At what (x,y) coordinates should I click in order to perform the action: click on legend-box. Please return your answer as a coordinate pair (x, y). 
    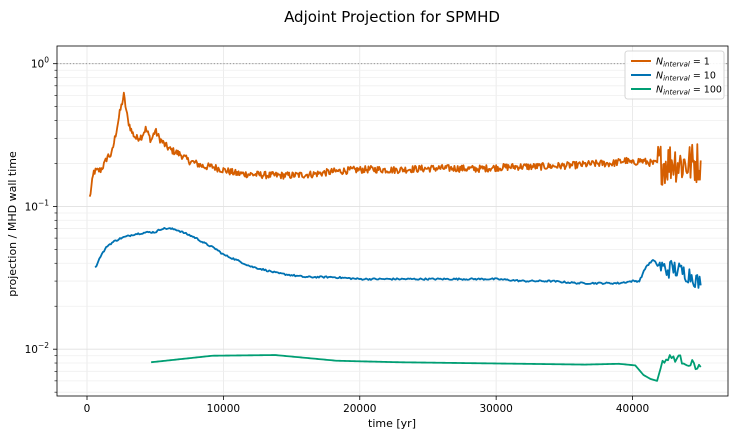
    Looking at the image, I should click on (674, 75).